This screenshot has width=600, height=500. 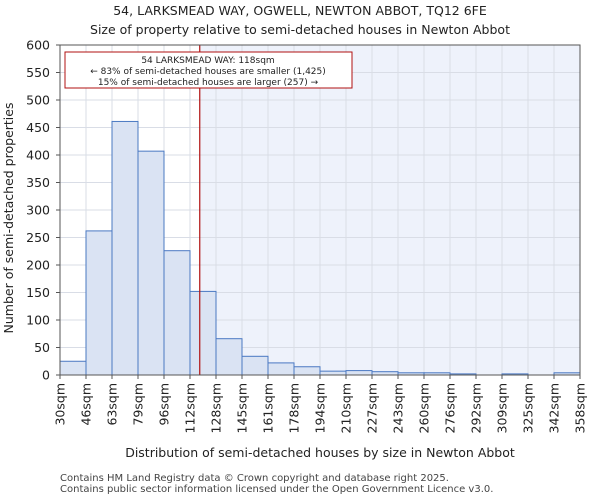 I want to click on y-tick-label: 450, so click(x=38, y=127).